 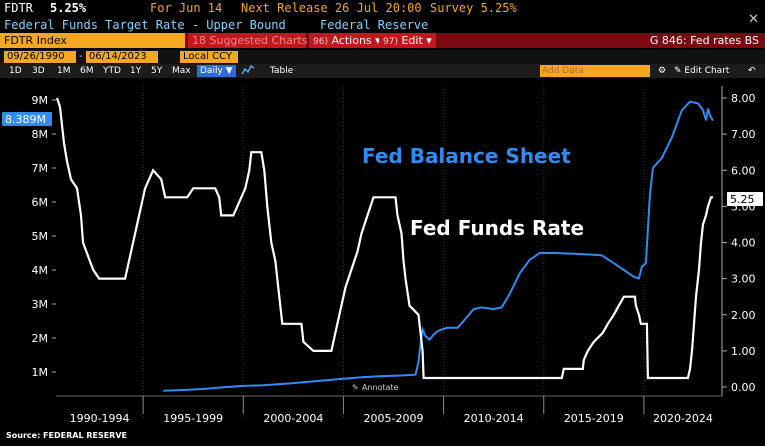 I want to click on period-5y: 5Y, so click(x=157, y=71).